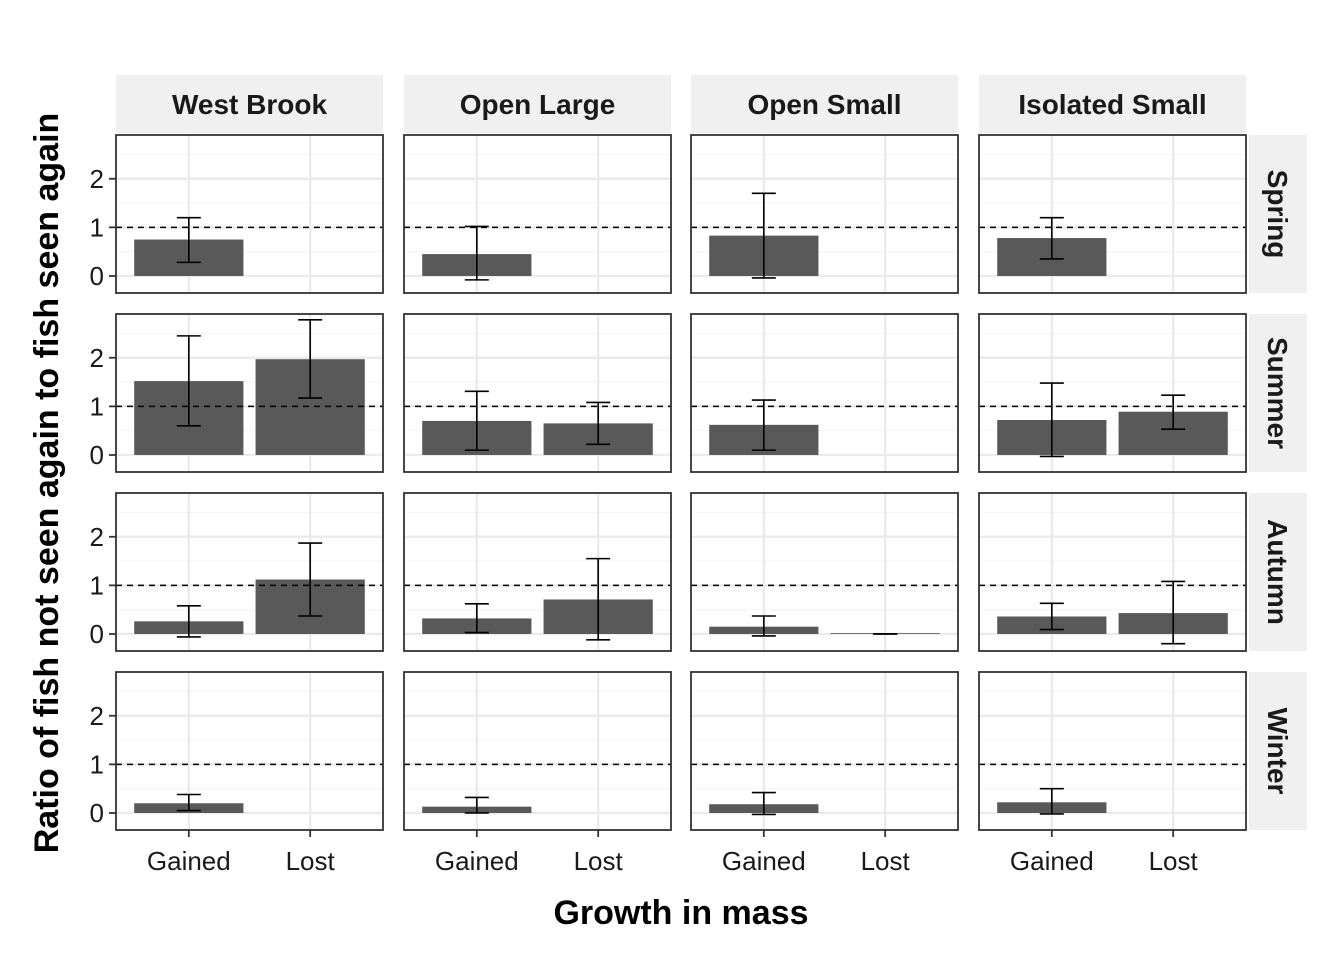 This screenshot has width=1344, height=960. I want to click on x-axis-title: Growth in mass, so click(680, 913).